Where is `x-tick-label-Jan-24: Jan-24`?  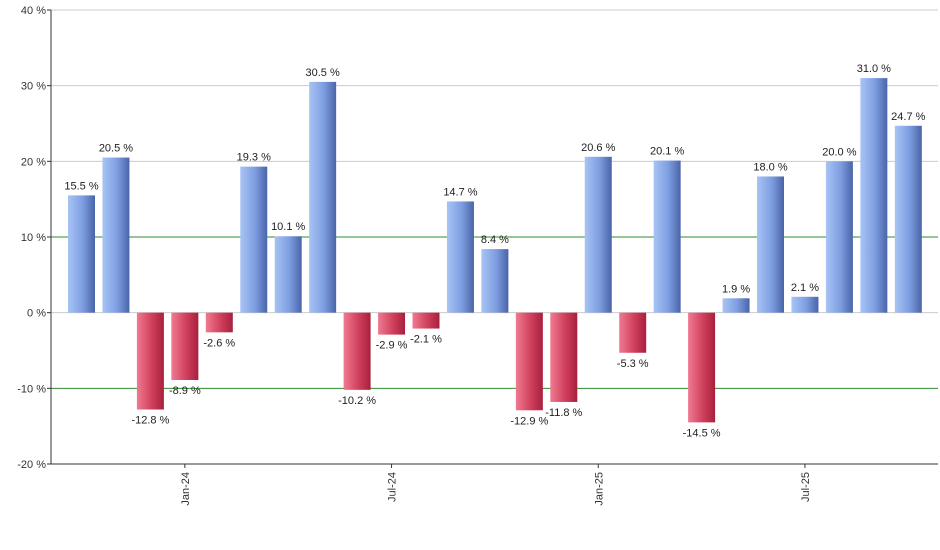
x-tick-label-Jan-24: Jan-24 is located at coordinates (186, 489).